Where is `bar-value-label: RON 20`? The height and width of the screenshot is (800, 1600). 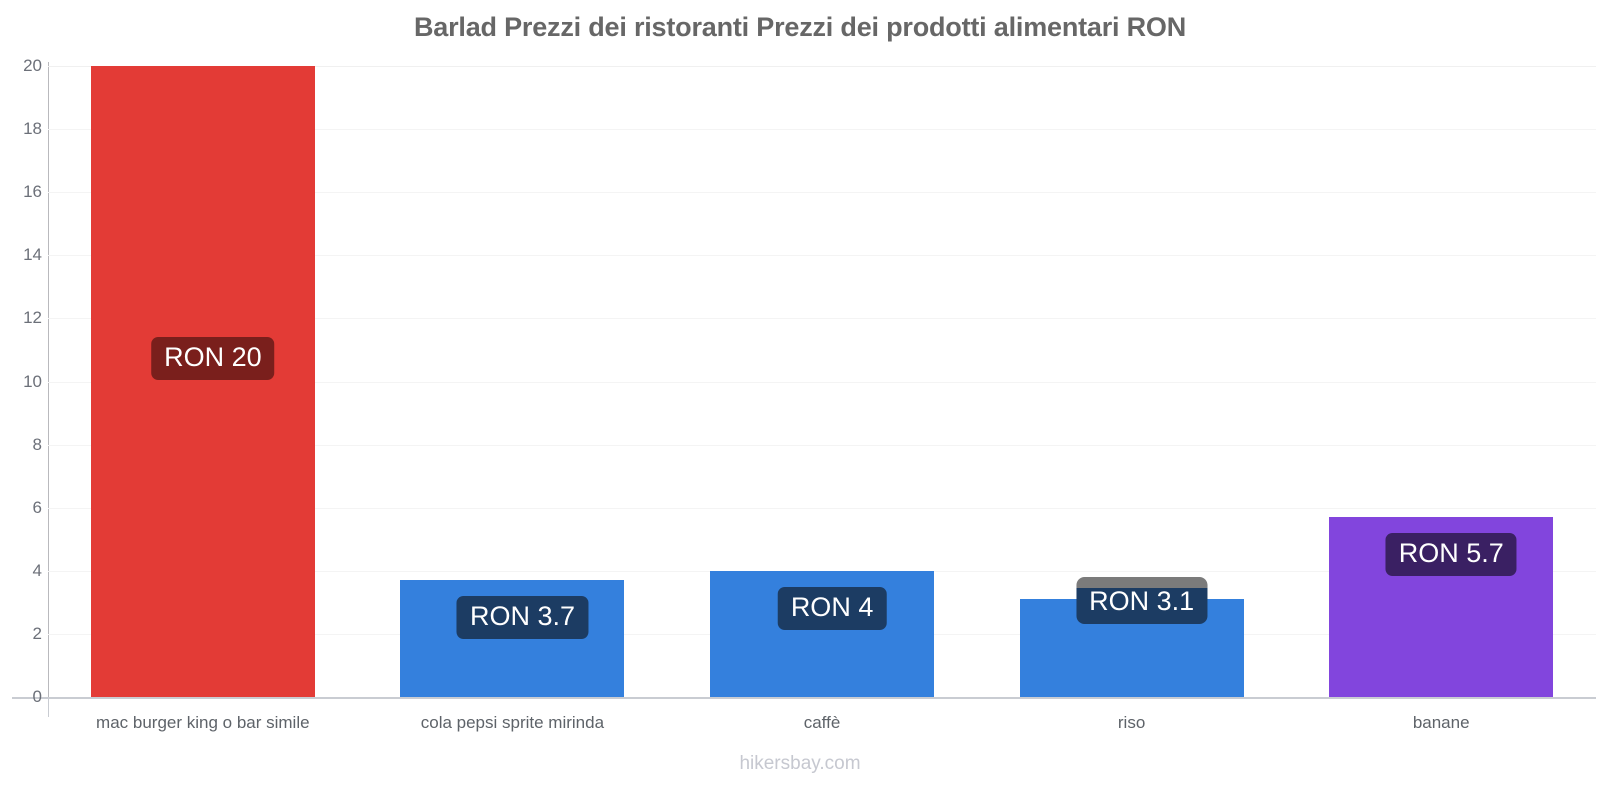
bar-value-label: RON 20 is located at coordinates (213, 359).